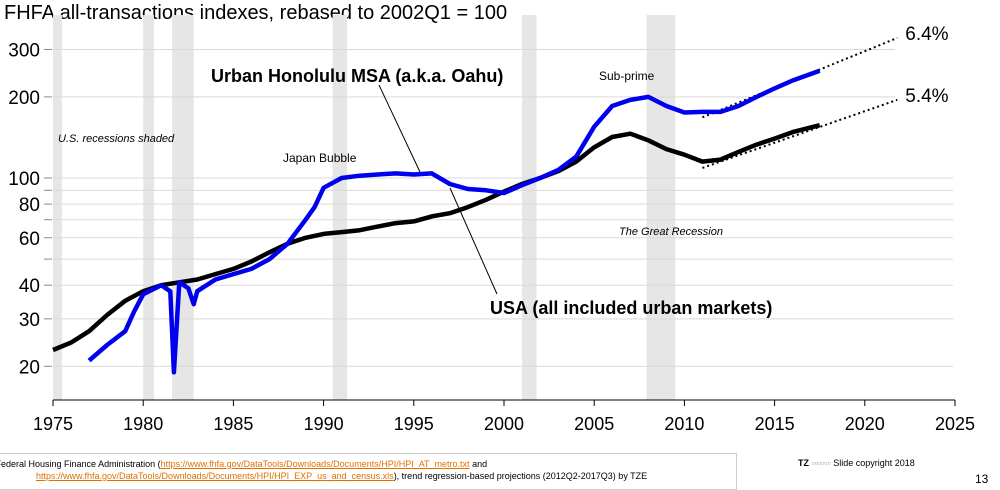 This screenshot has width=1000, height=490. I want to click on annotation: U.S. recessions shaded, so click(116, 139).